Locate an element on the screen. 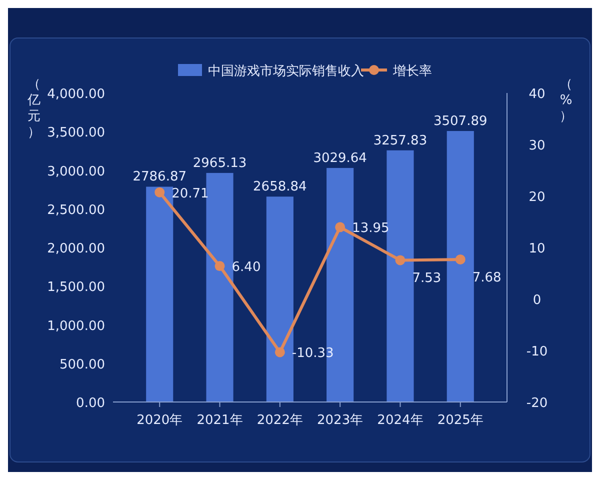  data-label: 2965.13 is located at coordinates (219, 163).